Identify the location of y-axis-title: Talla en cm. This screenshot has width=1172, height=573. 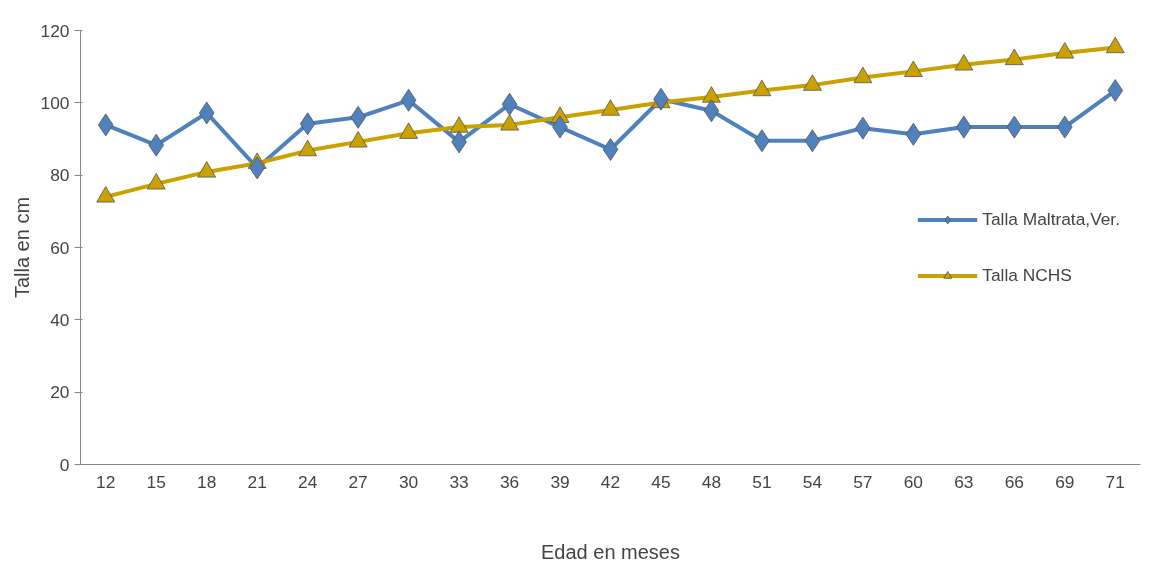
(21, 247).